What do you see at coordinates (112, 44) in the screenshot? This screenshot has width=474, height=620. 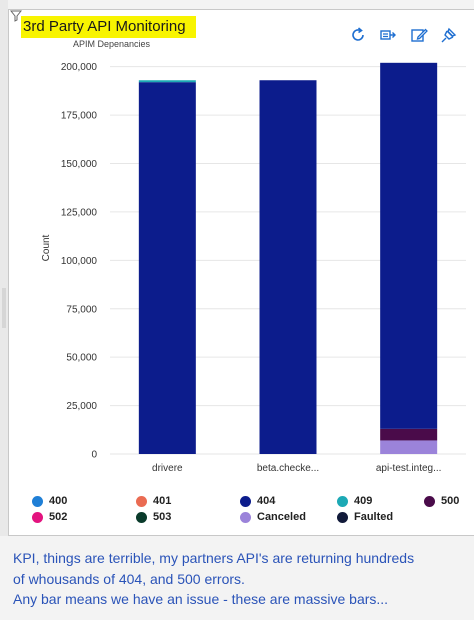 I see `chart-subtitle: APIM Depenancies` at bounding box center [112, 44].